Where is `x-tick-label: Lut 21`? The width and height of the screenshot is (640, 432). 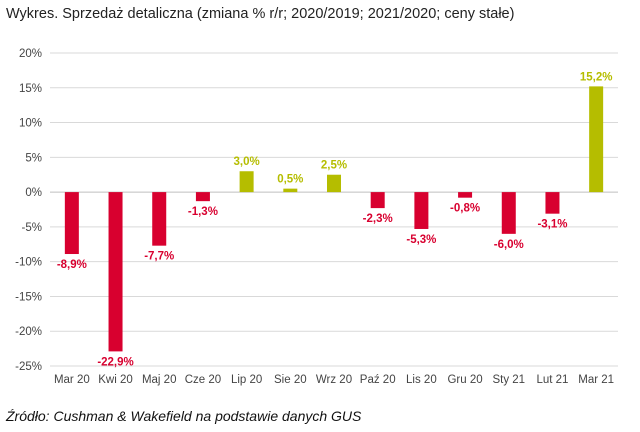
x-tick-label: Lut 21 is located at coordinates (552, 380).